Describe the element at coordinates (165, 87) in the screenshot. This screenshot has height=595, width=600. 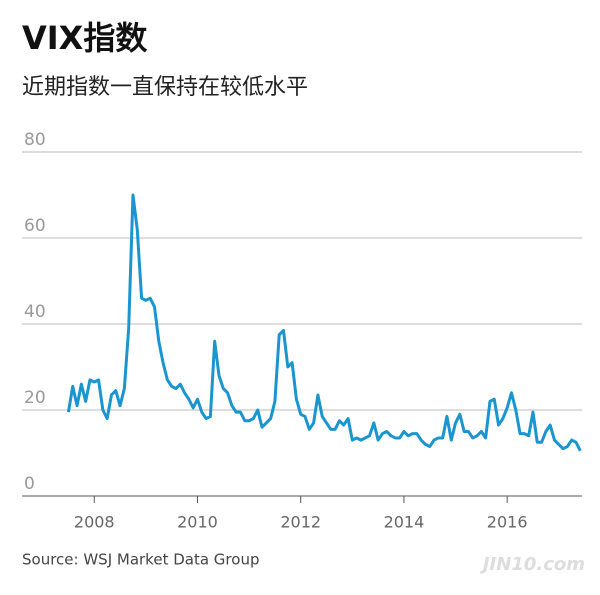
I see `chart-subtitle: 近期指数一直保持在较低水平` at that location.